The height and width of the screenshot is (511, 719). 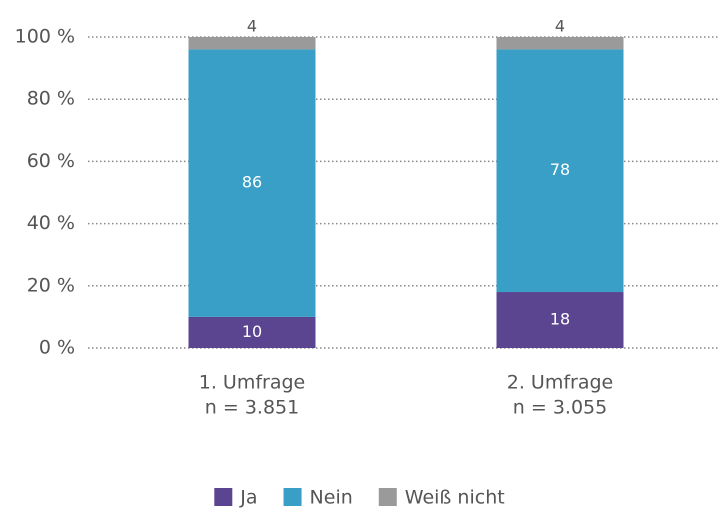 I want to click on data-label: 18, so click(x=560, y=319).